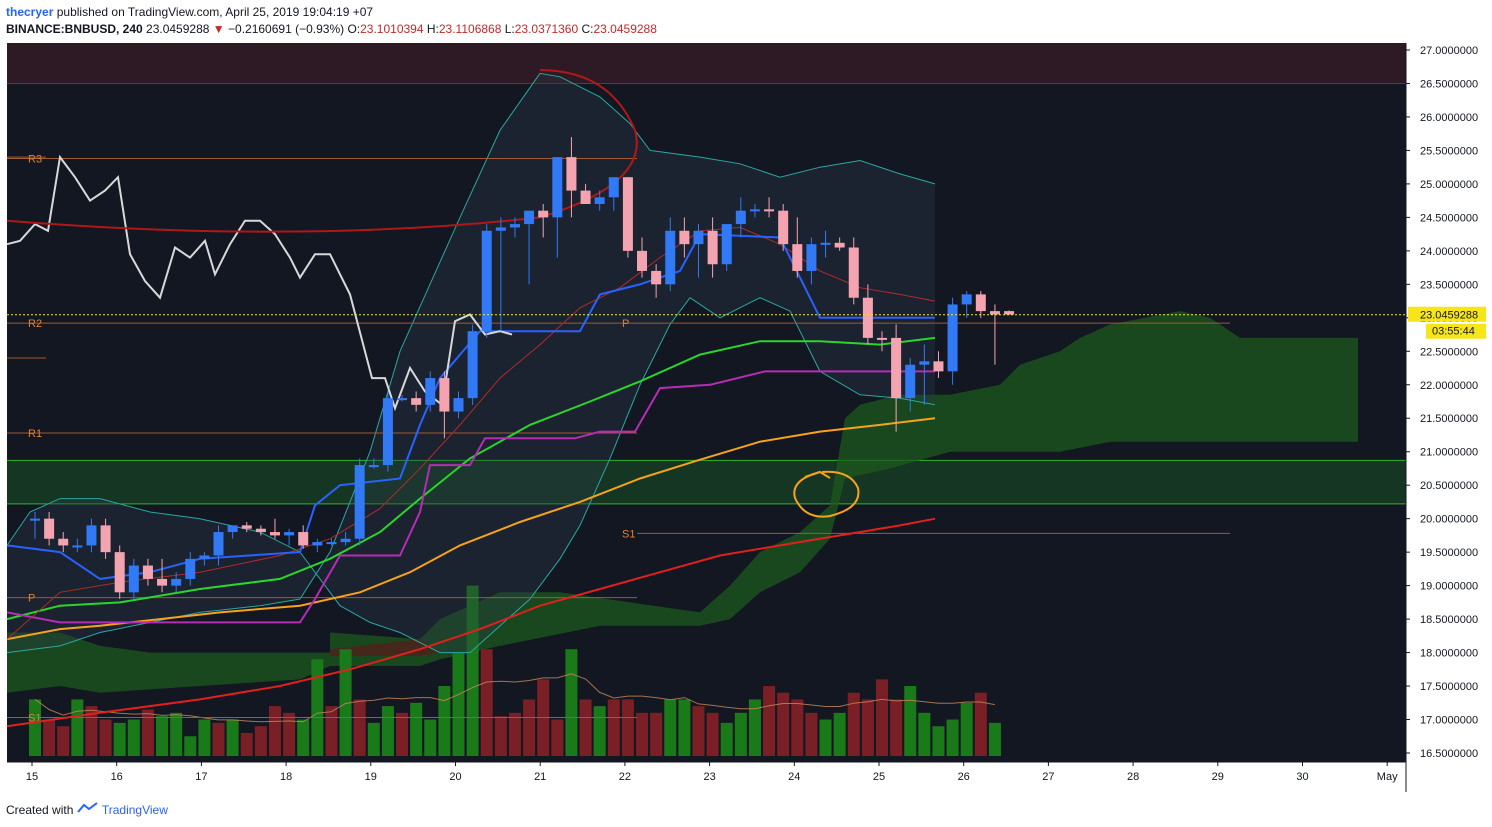 The height and width of the screenshot is (827, 1492). I want to click on volume-ma-line, so click(514, 698).